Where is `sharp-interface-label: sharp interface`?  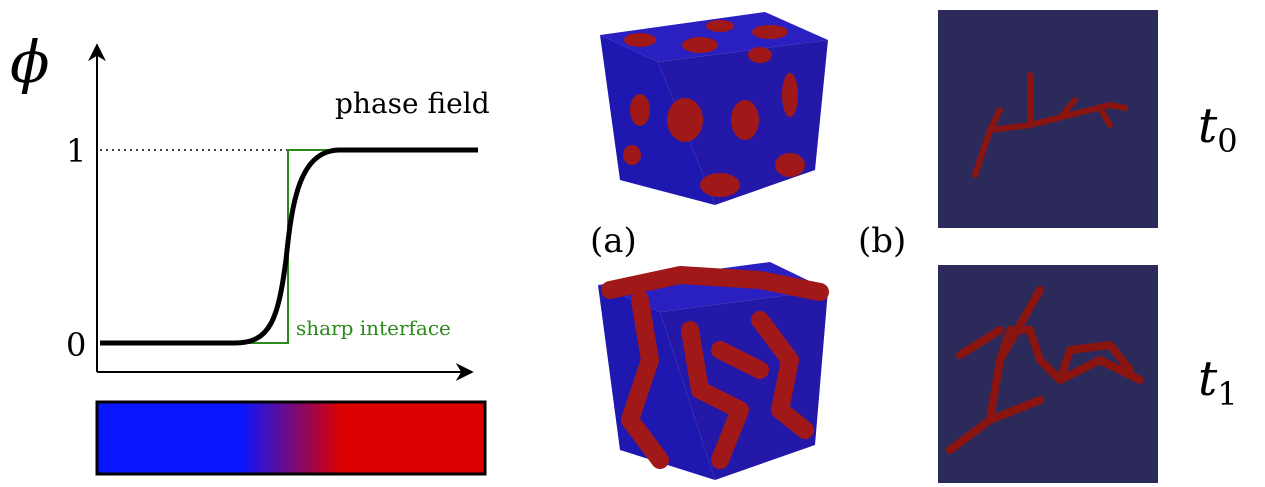 sharp-interface-label: sharp interface is located at coordinates (373, 328).